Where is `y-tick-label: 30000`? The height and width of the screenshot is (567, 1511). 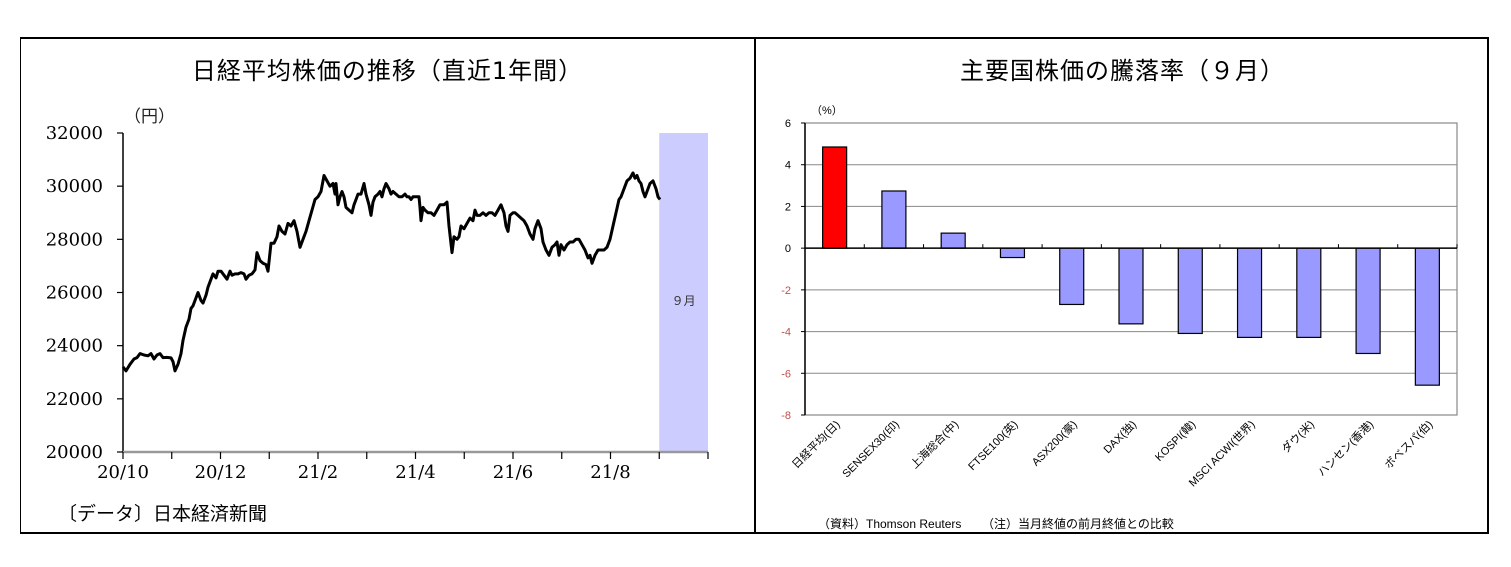 y-tick-label: 30000 is located at coordinates (74, 186).